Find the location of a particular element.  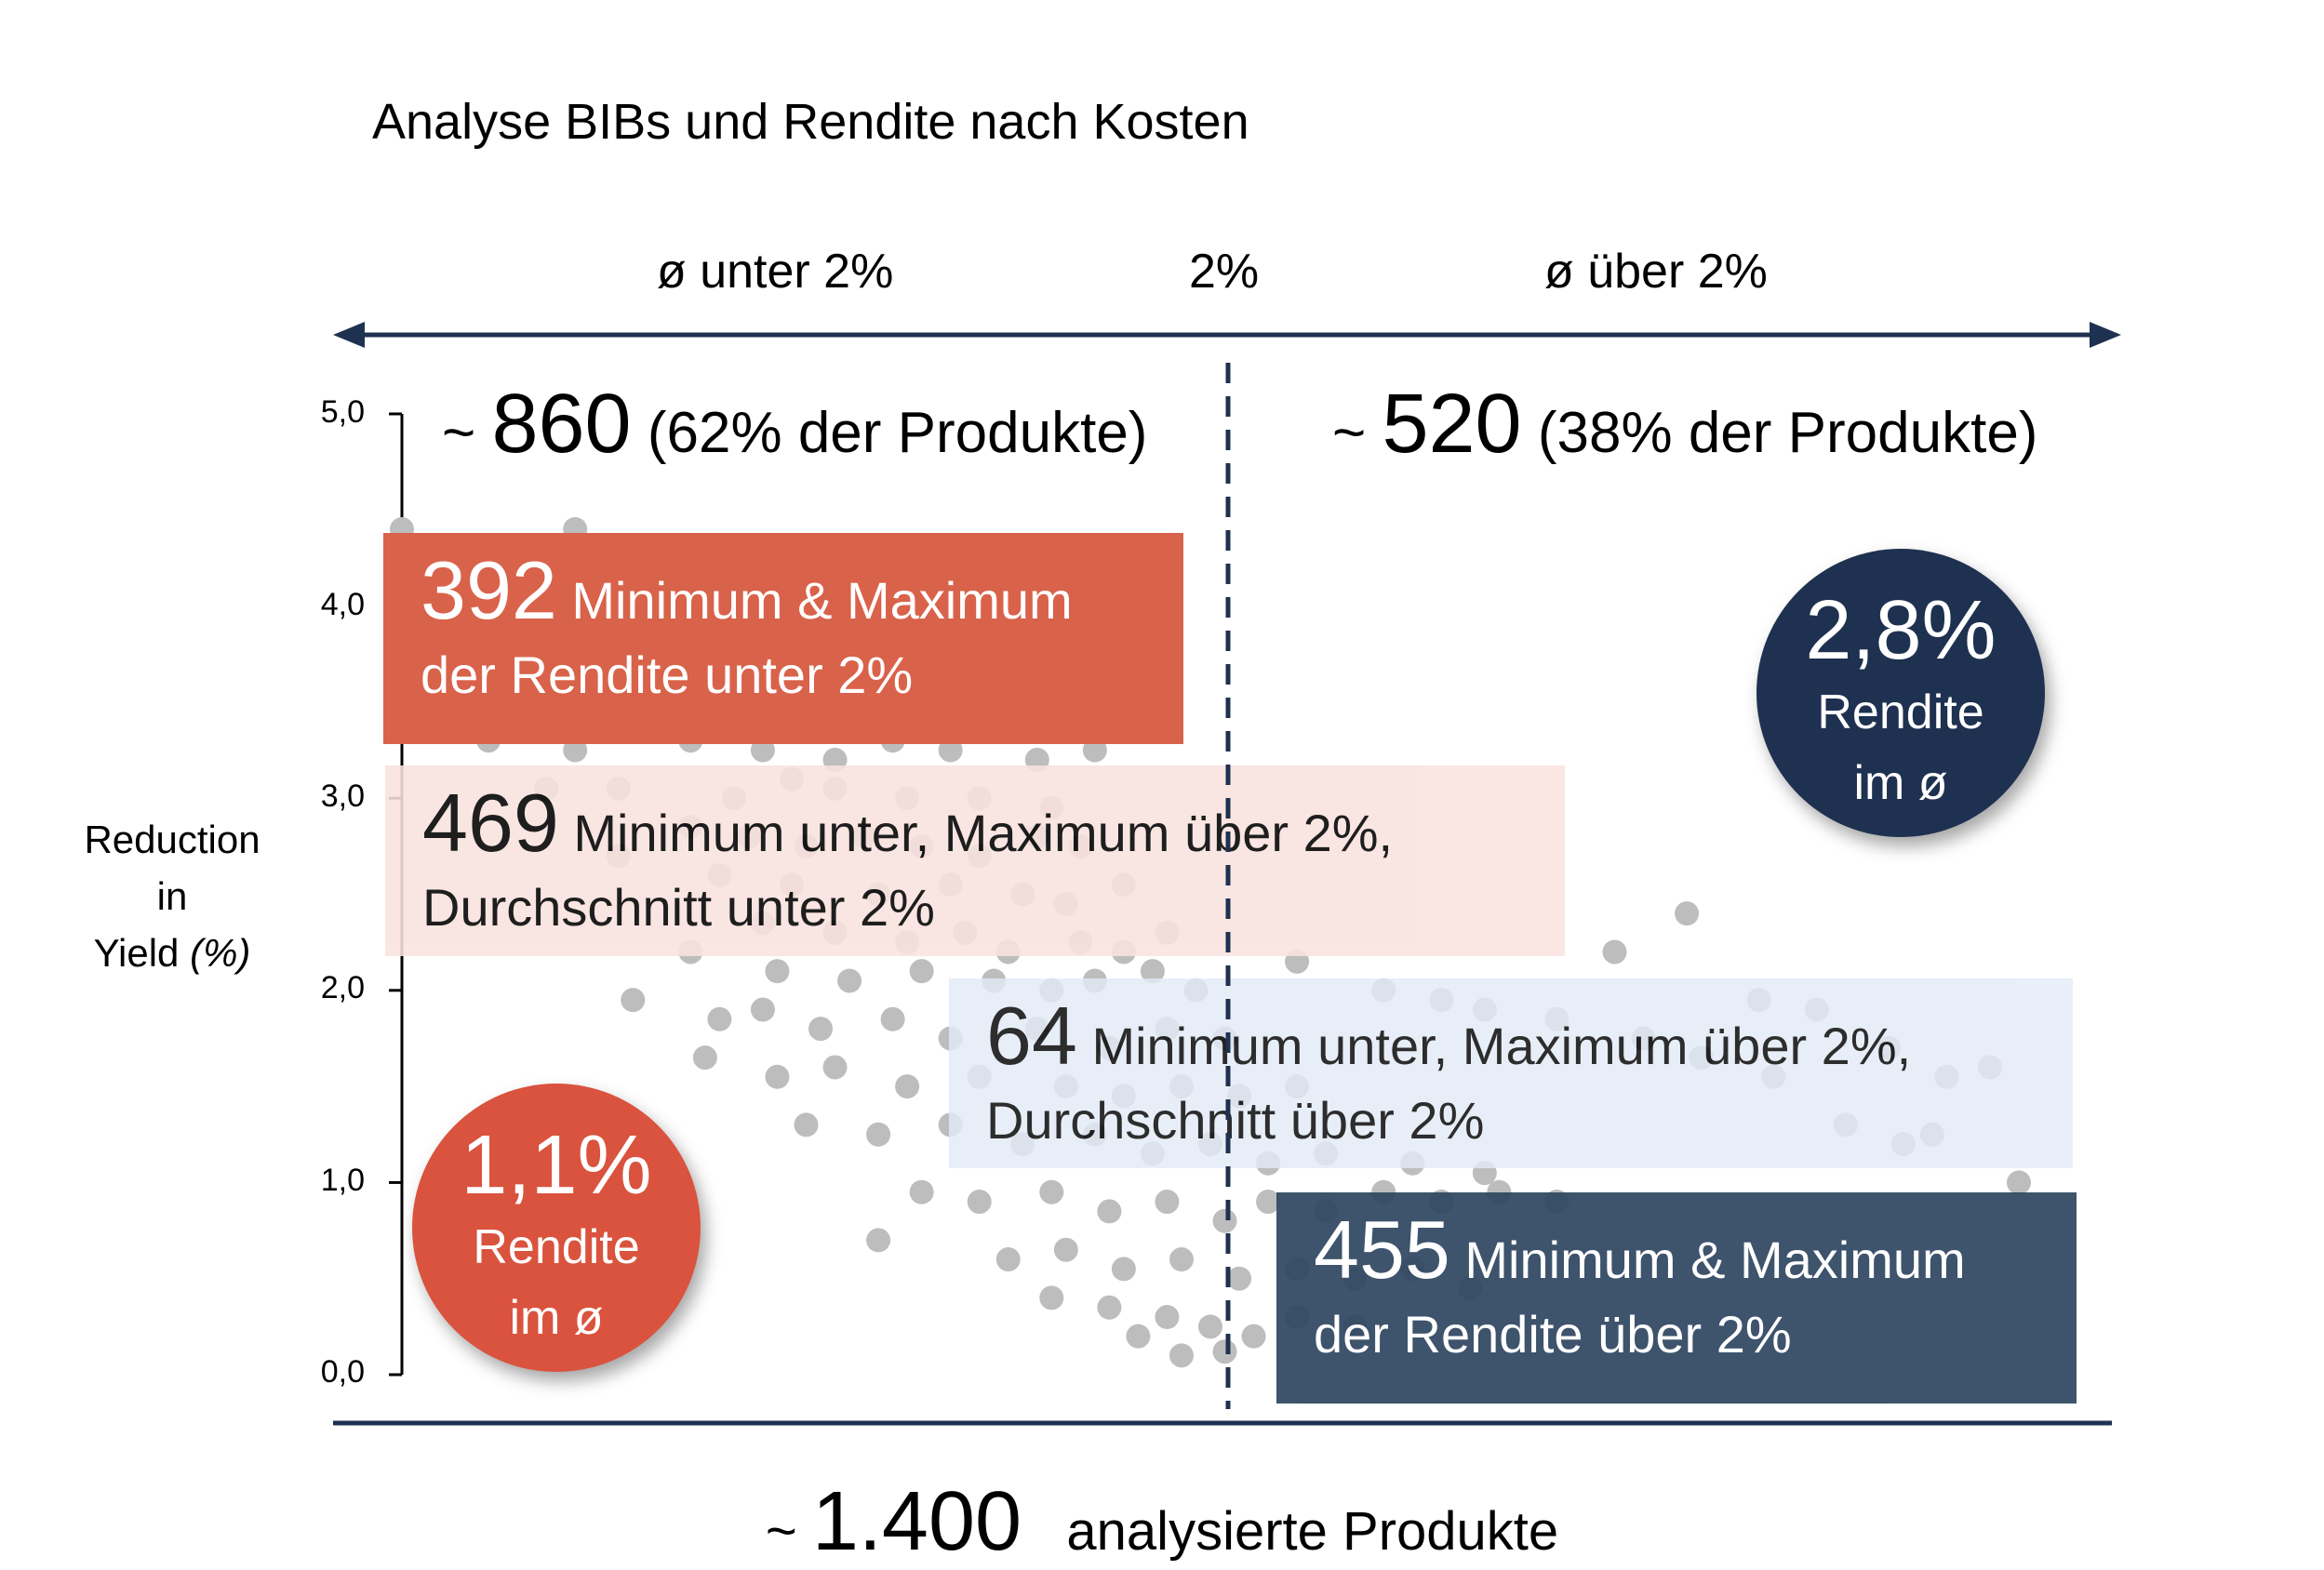

count-right-note: (38% der Produkte) is located at coordinates (1787, 433).